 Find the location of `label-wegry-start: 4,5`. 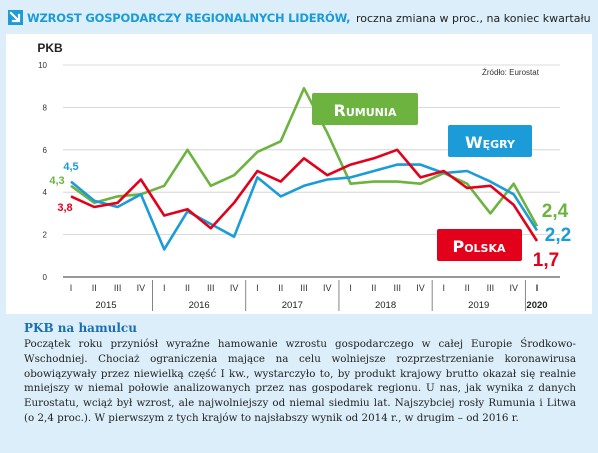

label-wegry-start: 4,5 is located at coordinates (70, 167).